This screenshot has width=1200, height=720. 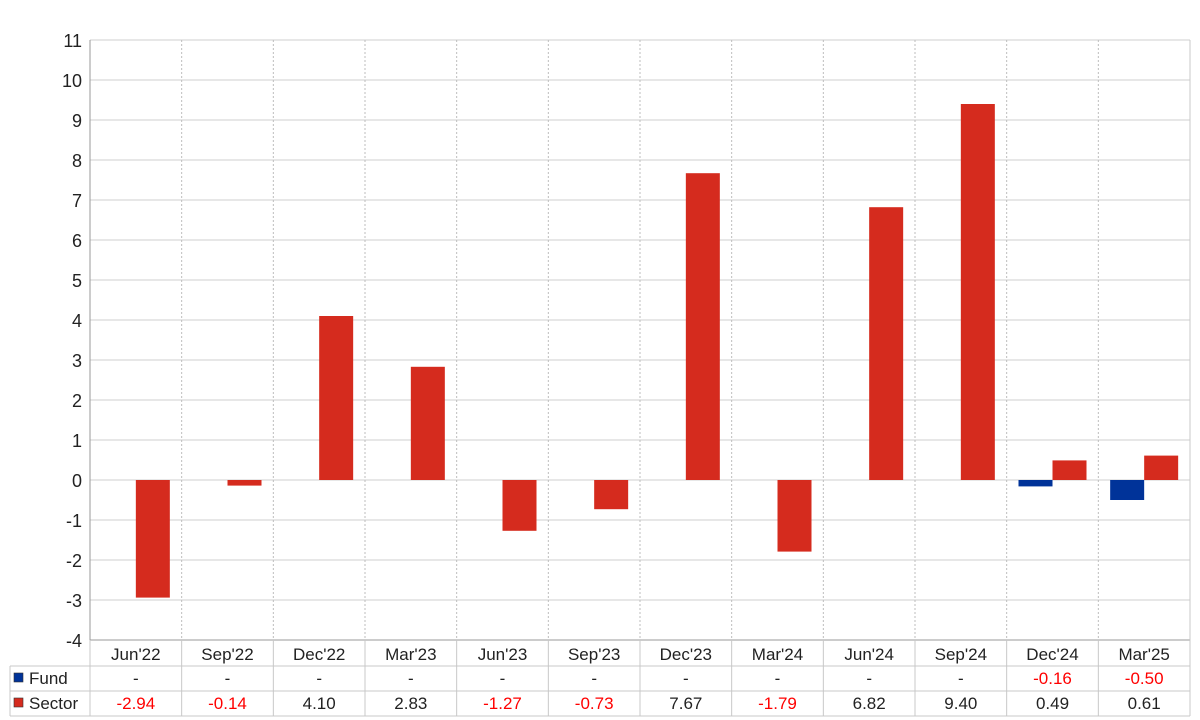 What do you see at coordinates (53, 703) in the screenshot?
I see `legend-label-sector: Sector` at bounding box center [53, 703].